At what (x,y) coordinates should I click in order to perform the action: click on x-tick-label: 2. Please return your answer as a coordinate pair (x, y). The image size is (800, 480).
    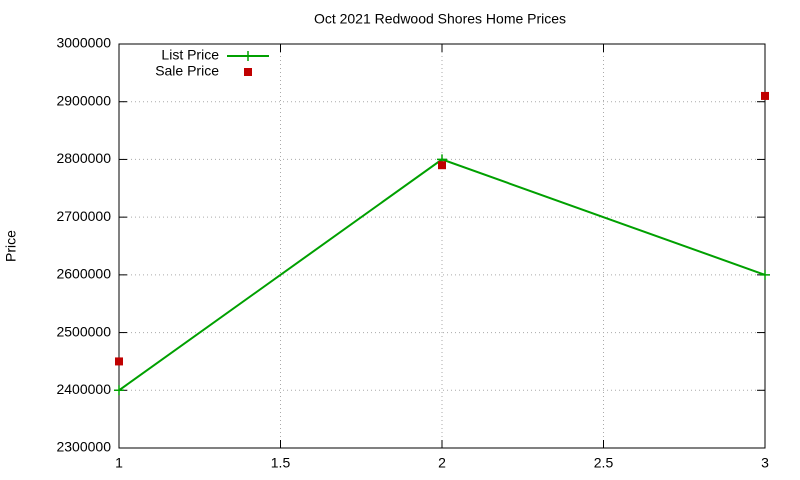
    Looking at the image, I should click on (442, 463).